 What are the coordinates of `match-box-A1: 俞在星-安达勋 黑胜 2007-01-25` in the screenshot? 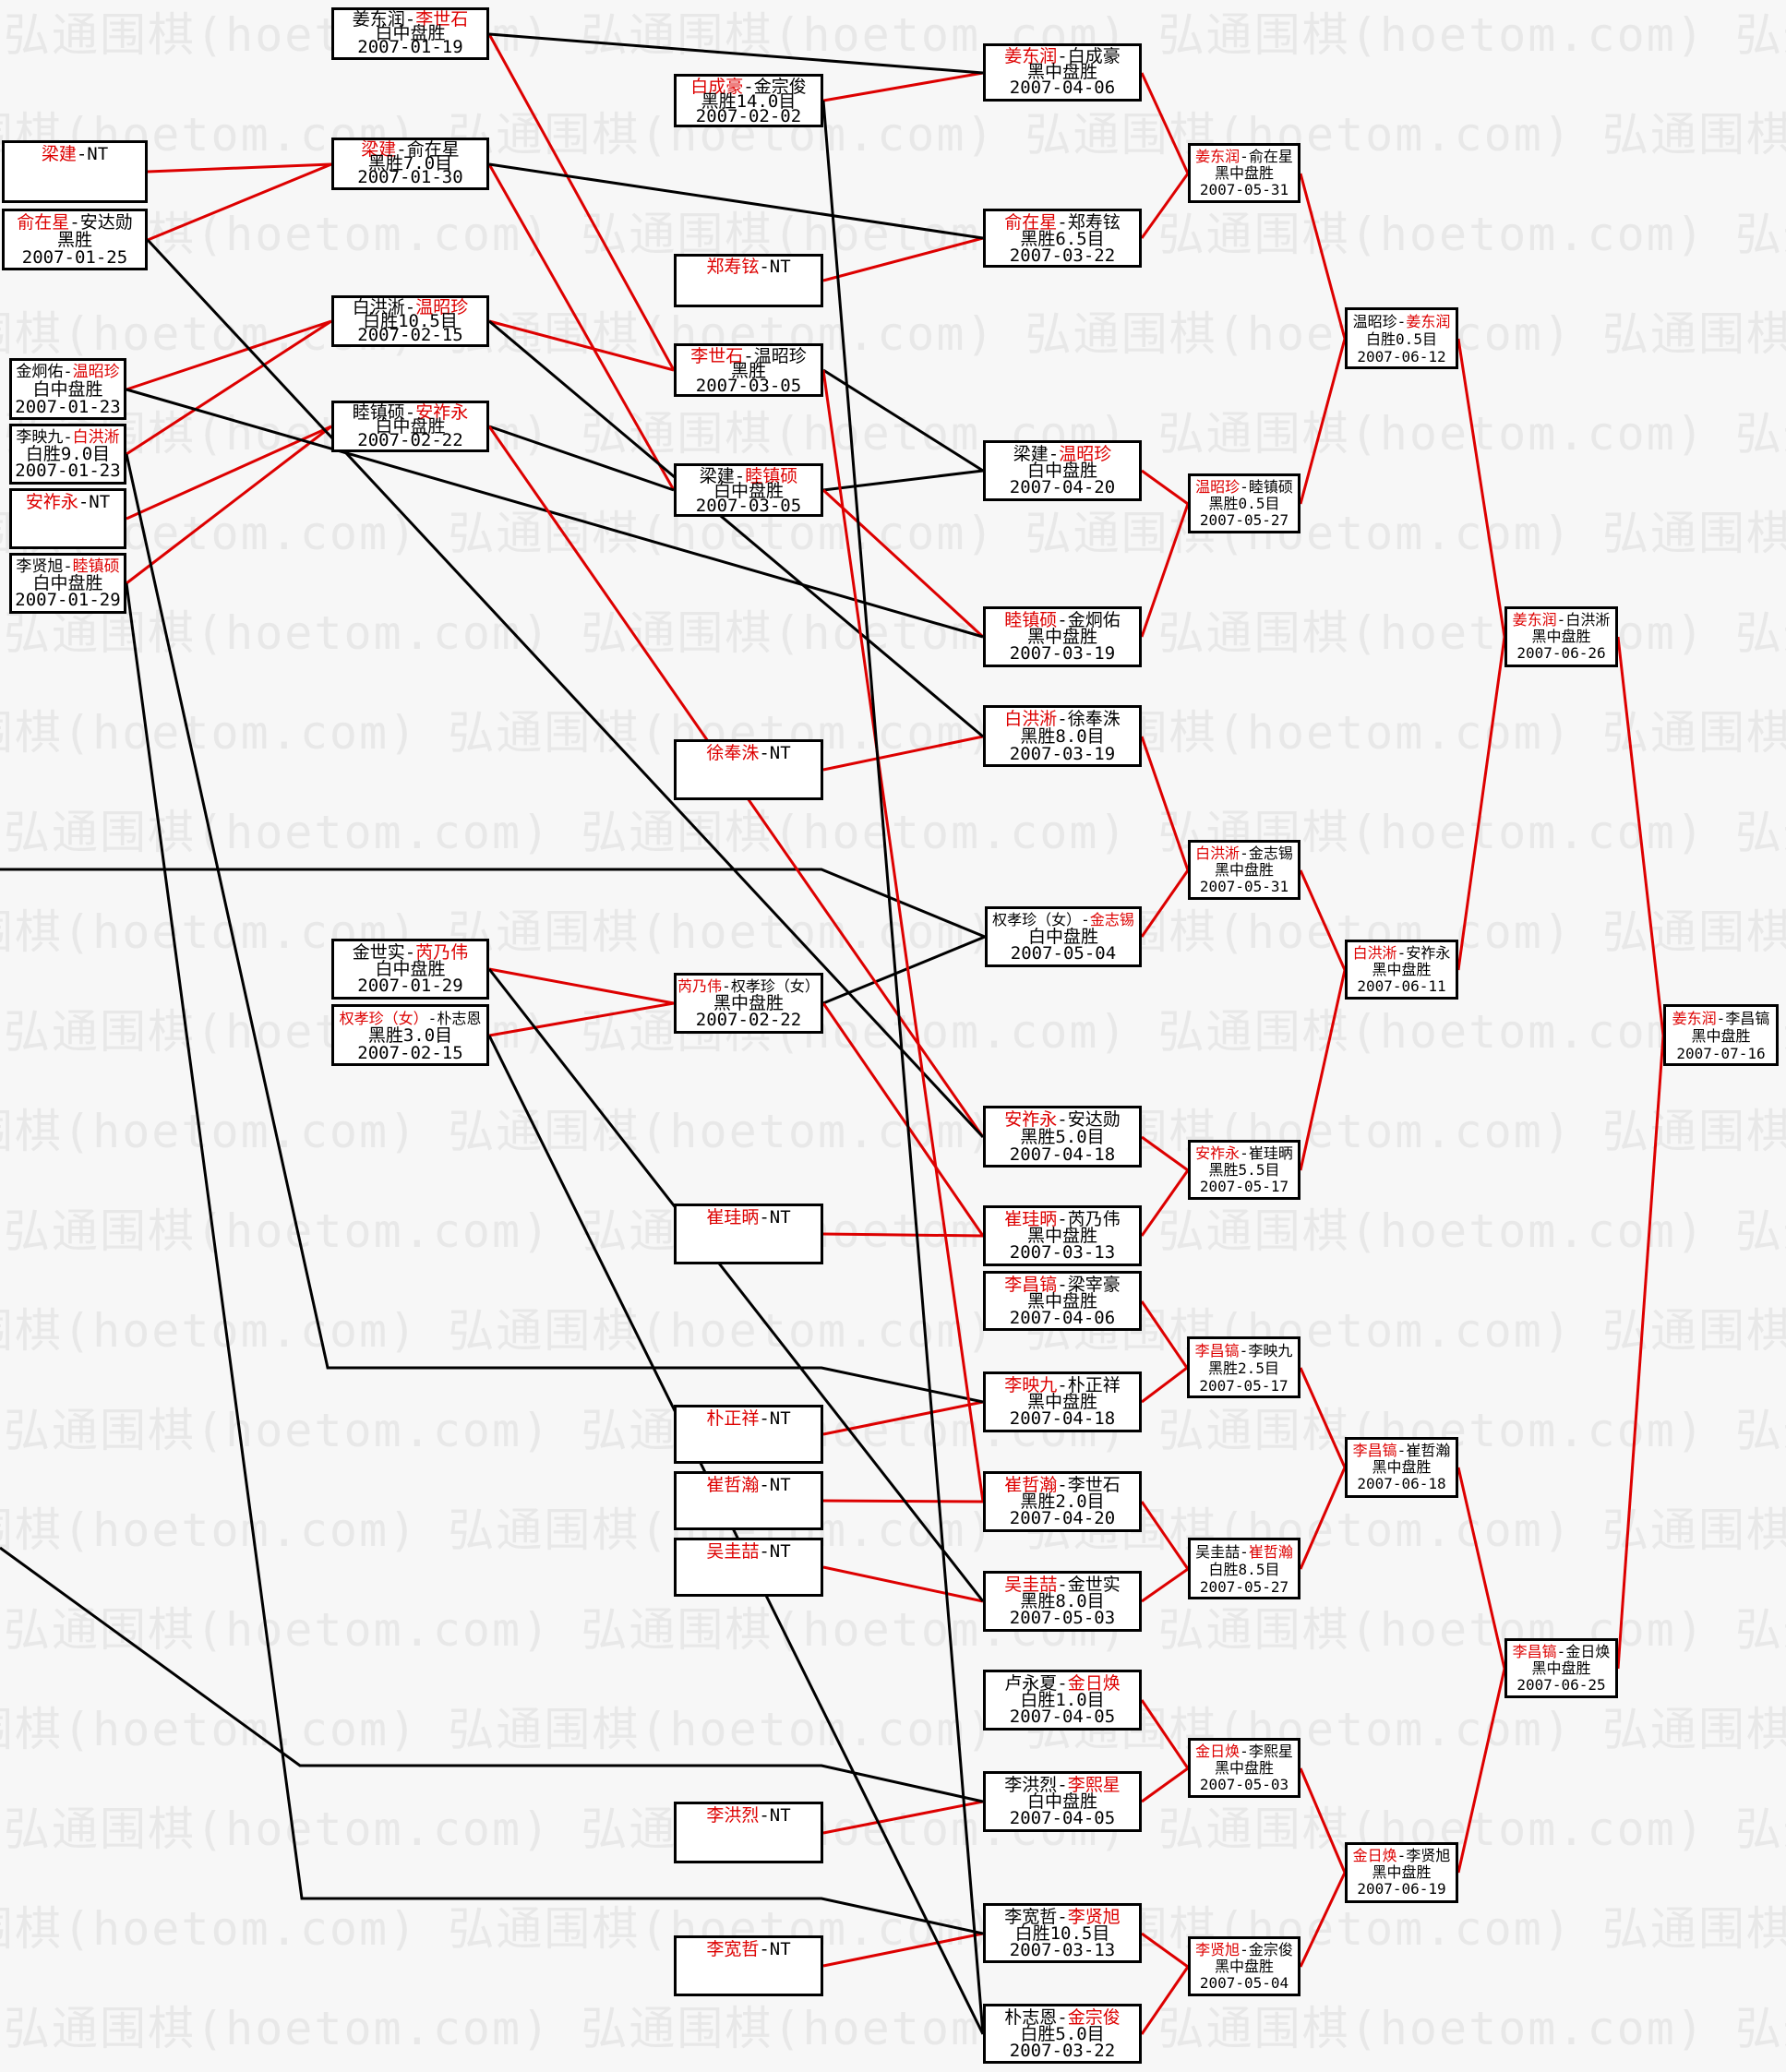 It's located at (75, 239).